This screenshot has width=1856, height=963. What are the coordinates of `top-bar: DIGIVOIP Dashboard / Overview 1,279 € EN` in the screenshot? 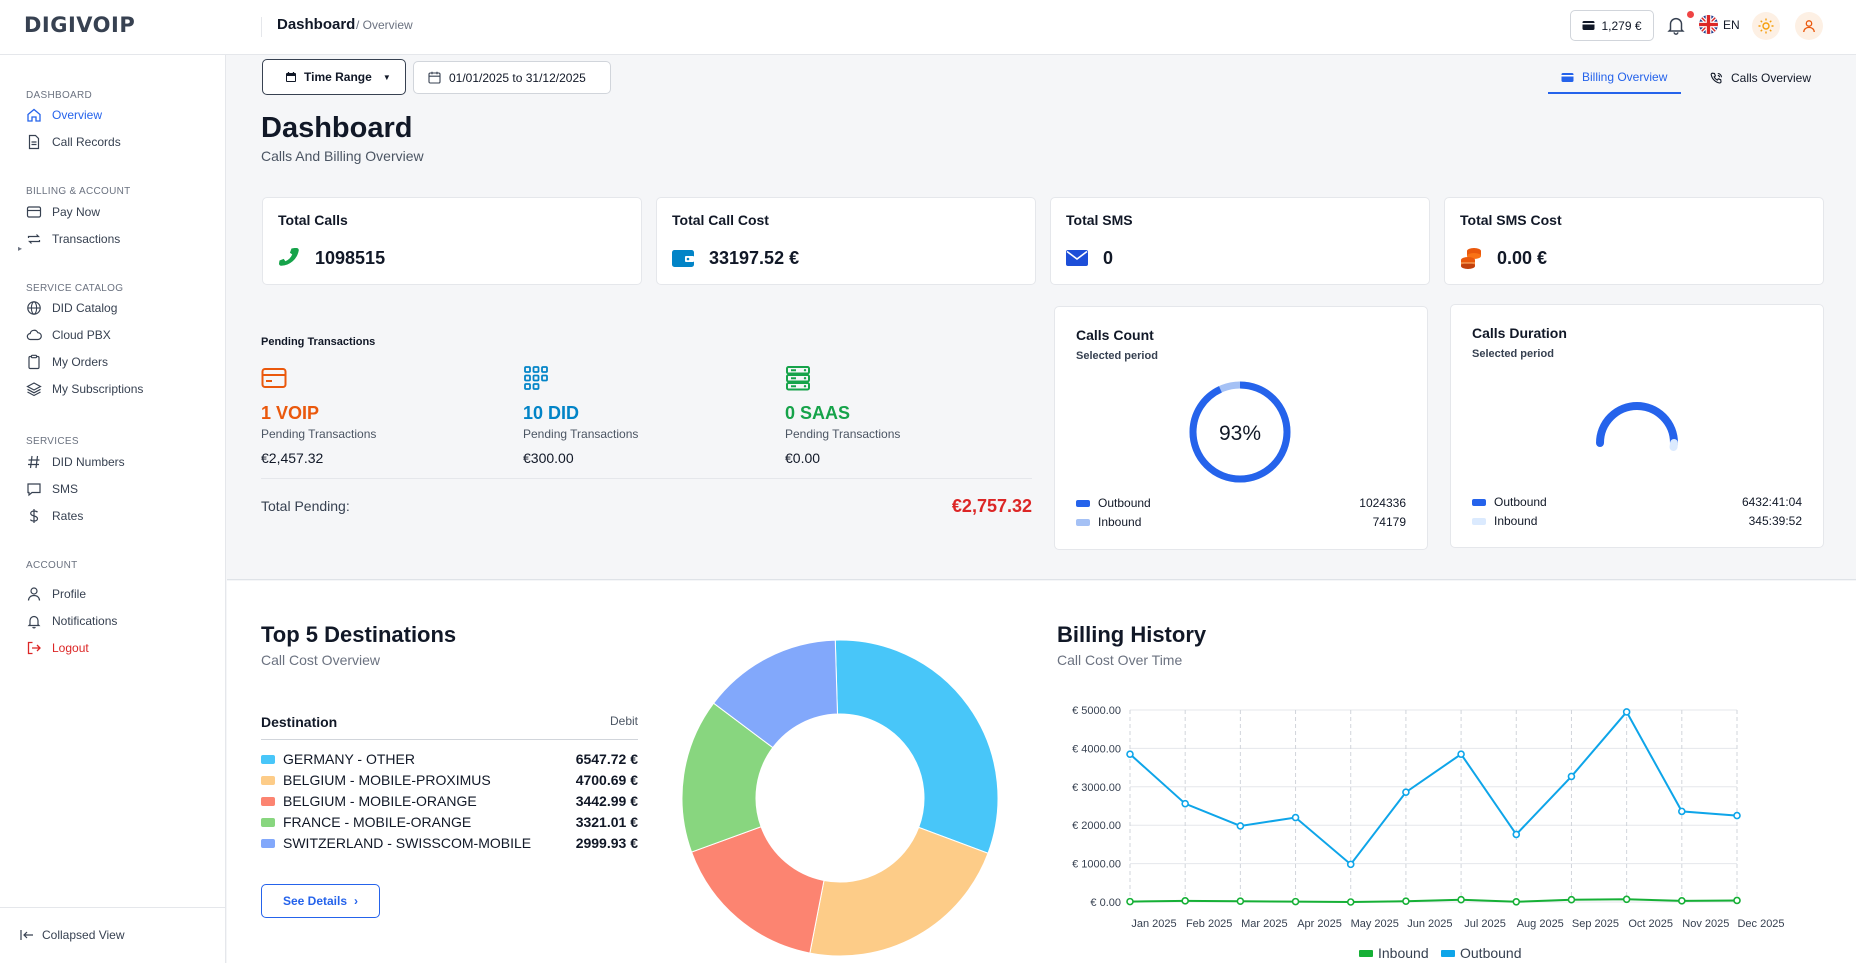 It's located at (928, 27).